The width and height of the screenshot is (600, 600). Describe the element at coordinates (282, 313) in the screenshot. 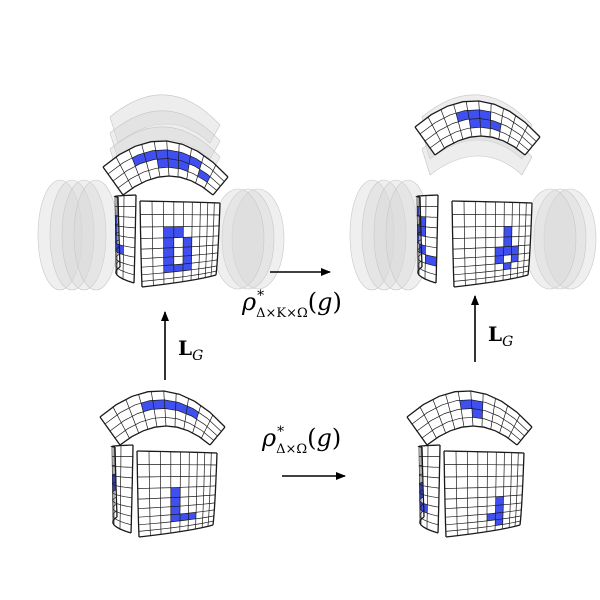

I see `rho-top-subscript: Δ×K×Ω` at that location.